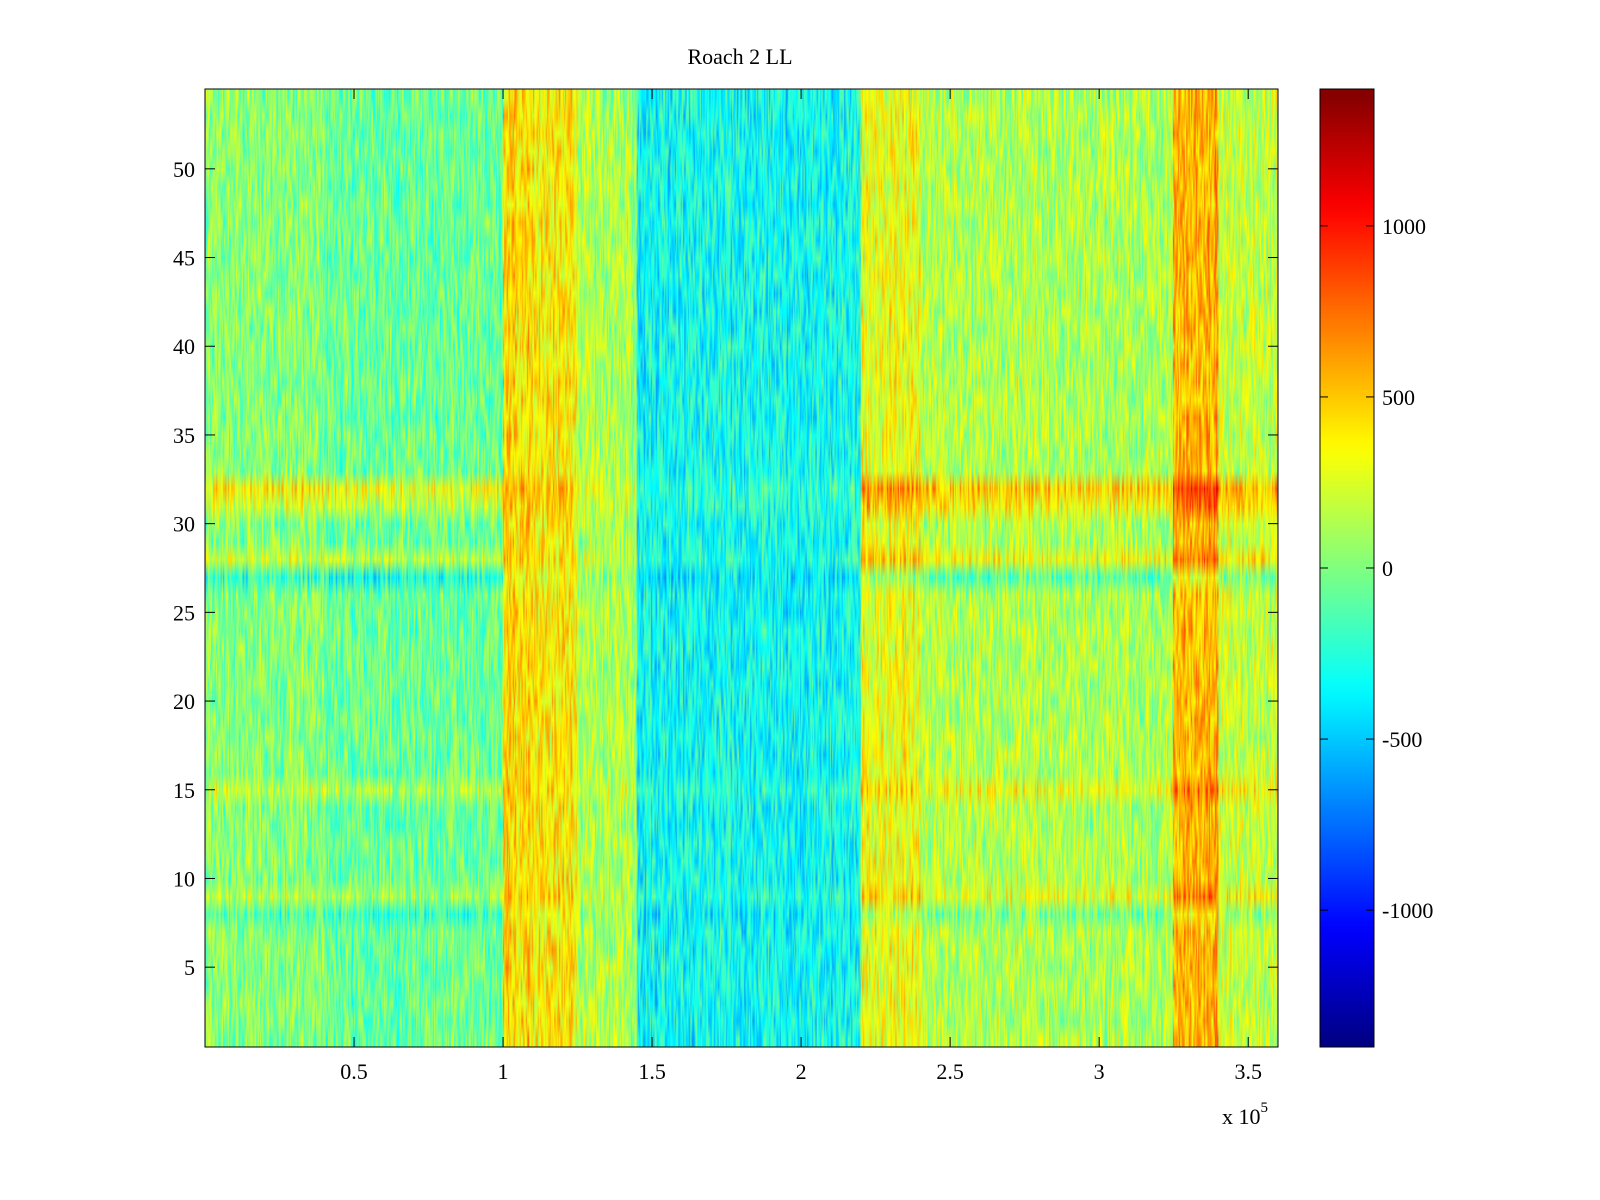 The height and width of the screenshot is (1200, 1600). Describe the element at coordinates (1402, 739) in the screenshot. I see `colorbar-tick-label: -500` at that location.